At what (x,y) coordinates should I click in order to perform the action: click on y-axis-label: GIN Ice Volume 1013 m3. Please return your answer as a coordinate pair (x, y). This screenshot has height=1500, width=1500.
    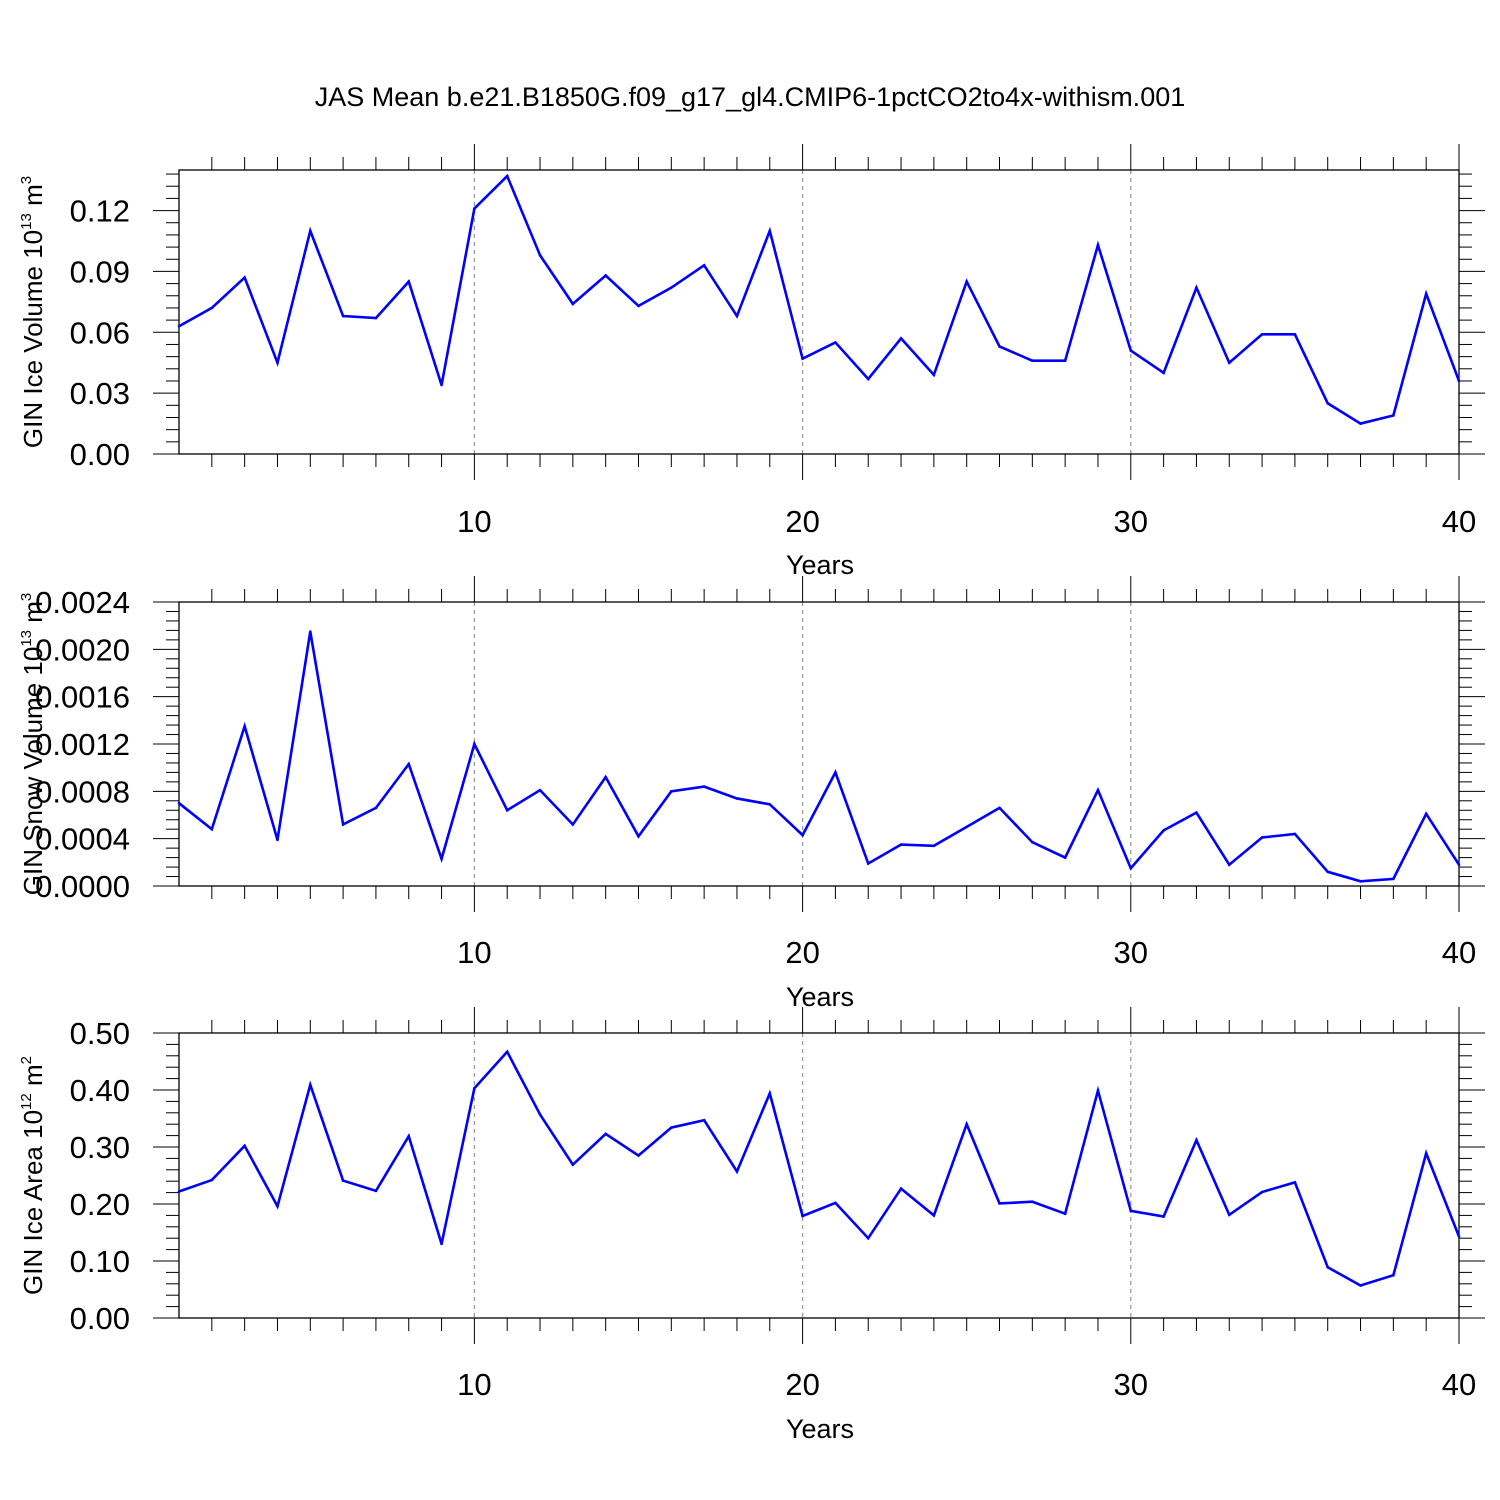
    Looking at the image, I should click on (33, 312).